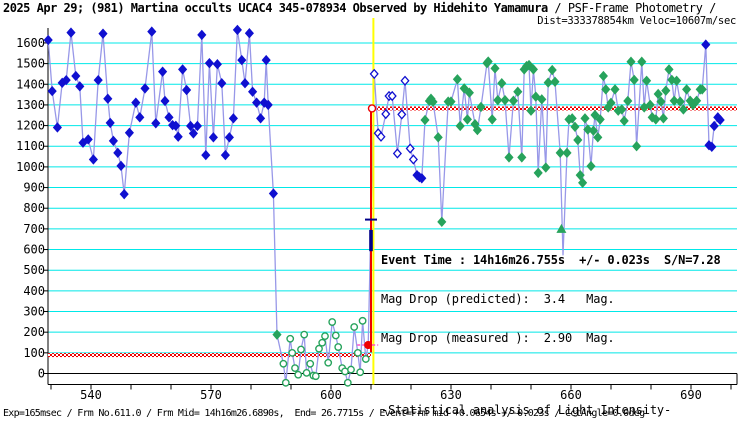  I want to click on svg-text: 100, so click(34, 353).